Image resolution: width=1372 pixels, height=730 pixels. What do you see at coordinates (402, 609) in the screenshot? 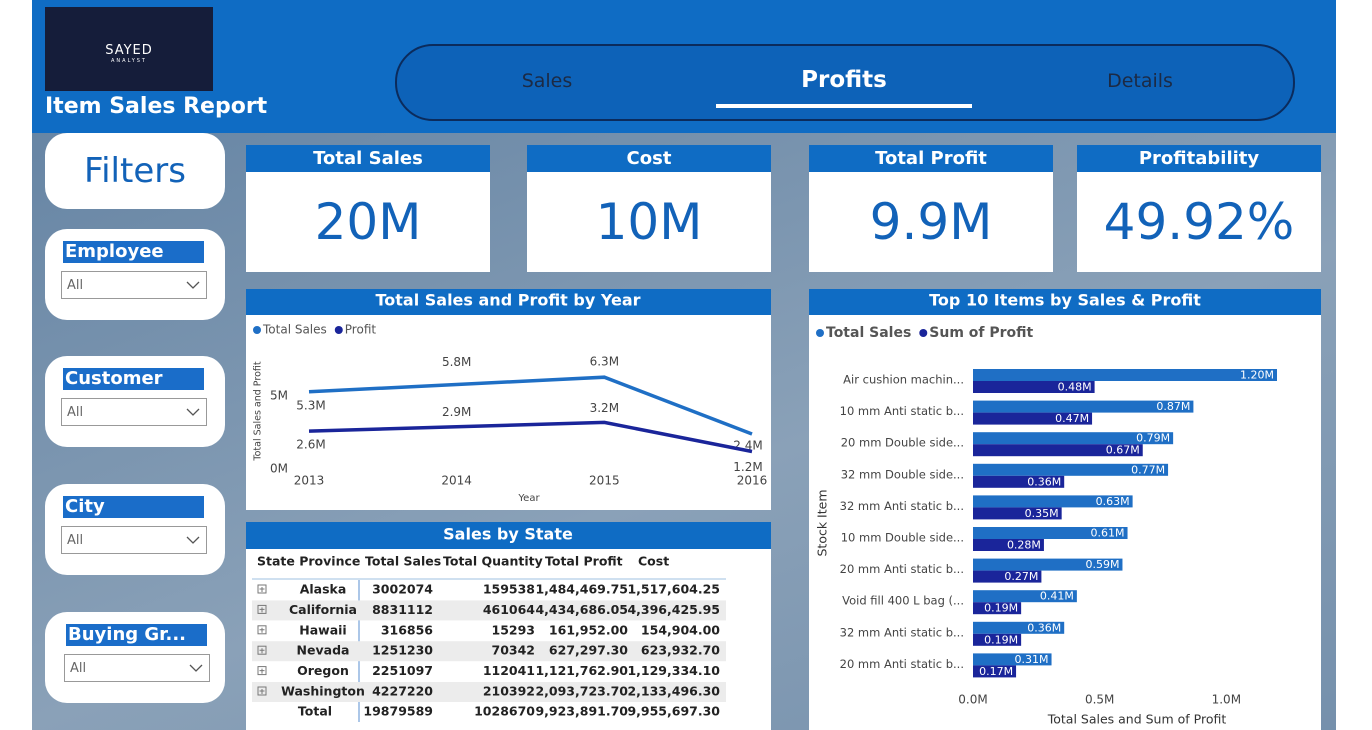
I see `table-cell: 8831112` at bounding box center [402, 609].